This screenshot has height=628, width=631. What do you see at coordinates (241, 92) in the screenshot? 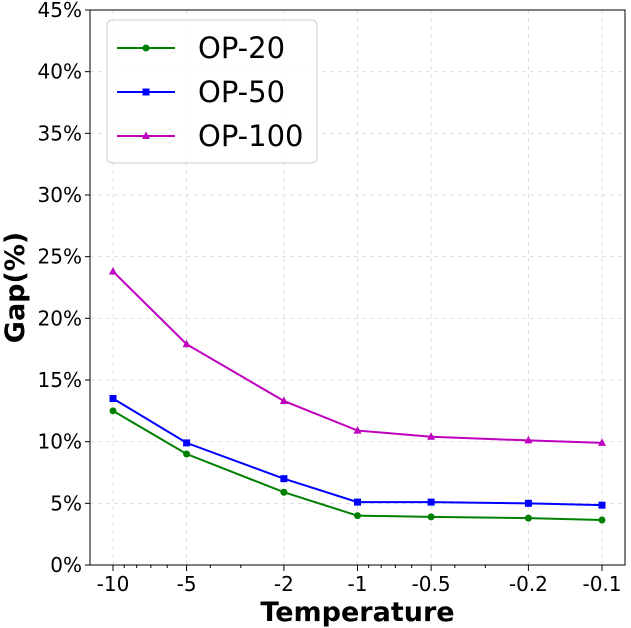
I see `legend-label: OP-50` at bounding box center [241, 92].